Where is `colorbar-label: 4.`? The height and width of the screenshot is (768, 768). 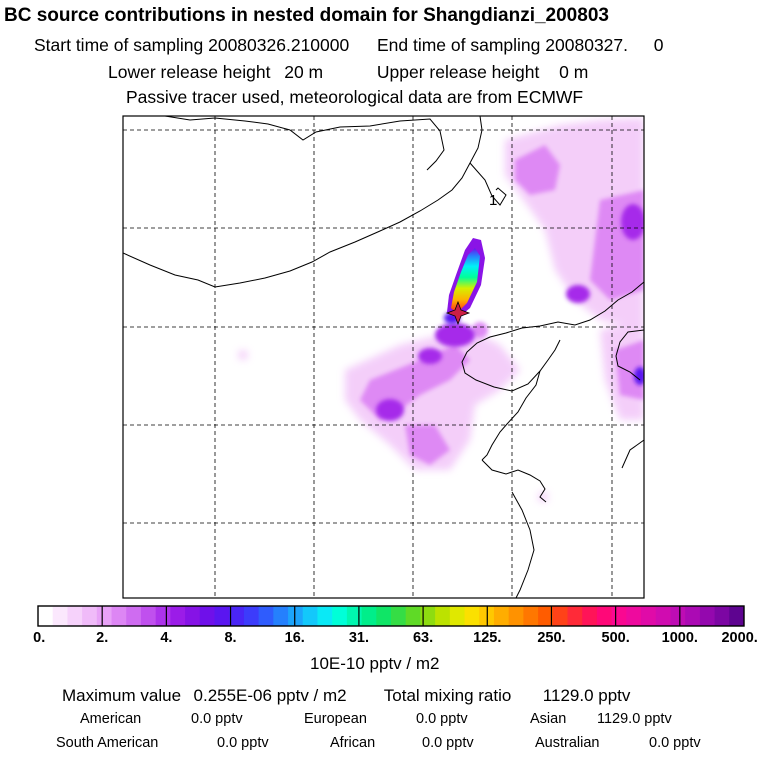 colorbar-label: 4. is located at coordinates (166, 638).